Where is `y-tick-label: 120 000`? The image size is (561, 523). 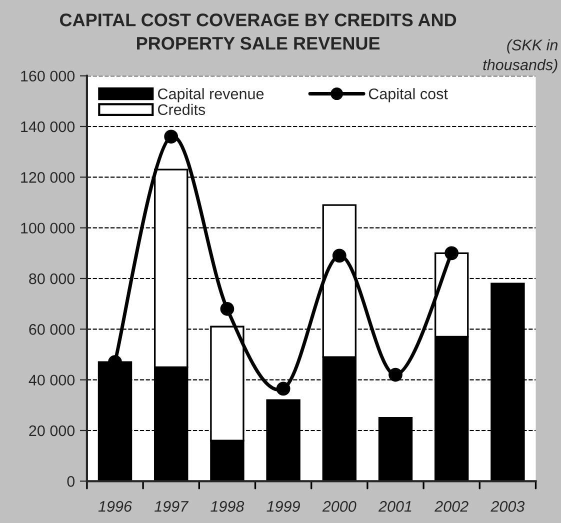 y-tick-label: 120 000 is located at coordinates (48, 177).